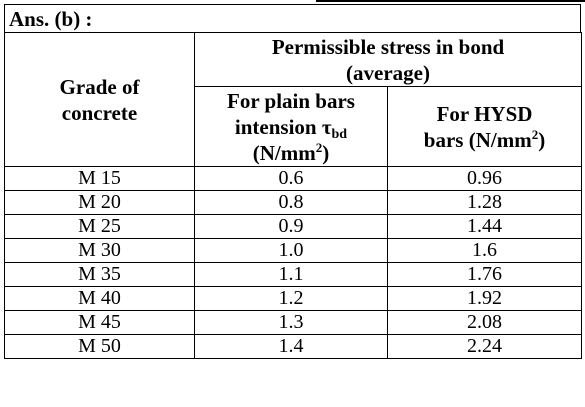 The image size is (585, 407). I want to click on plain-value-cell: 1.4, so click(291, 346).